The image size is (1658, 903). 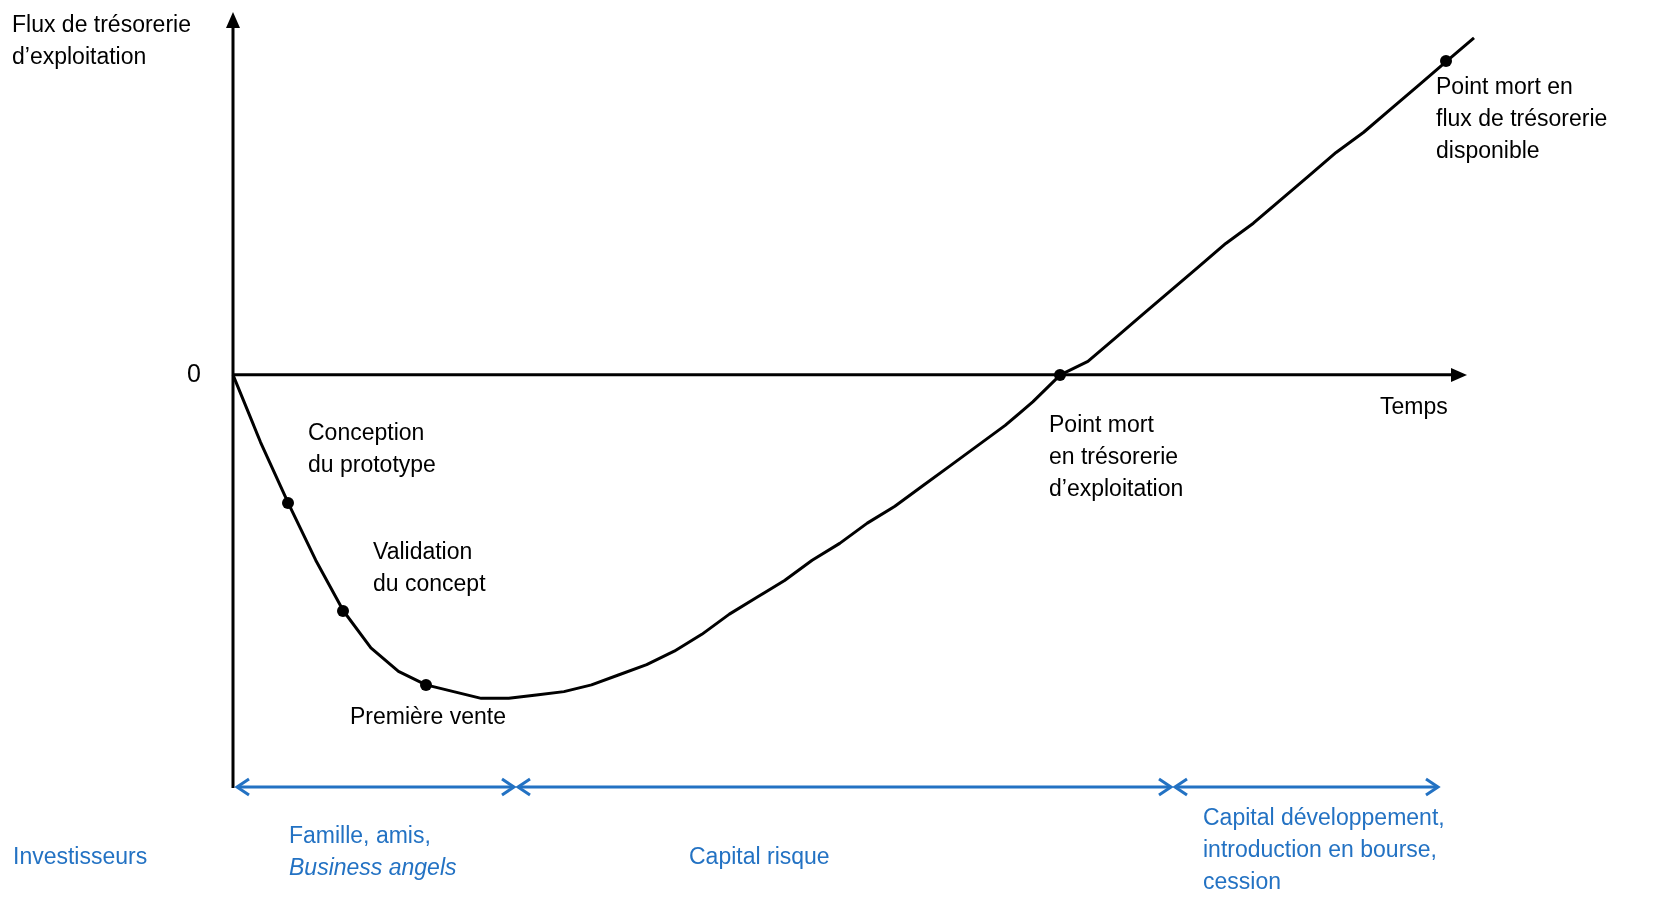 What do you see at coordinates (101, 40) in the screenshot?
I see `y-axis-title: Flux de trésorerie d’exploitation` at bounding box center [101, 40].